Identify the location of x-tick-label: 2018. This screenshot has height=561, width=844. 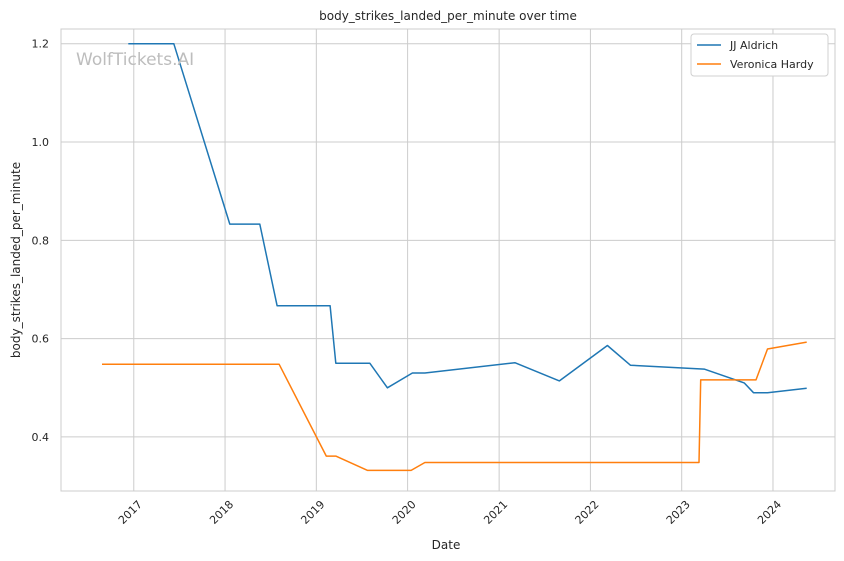
(221, 512).